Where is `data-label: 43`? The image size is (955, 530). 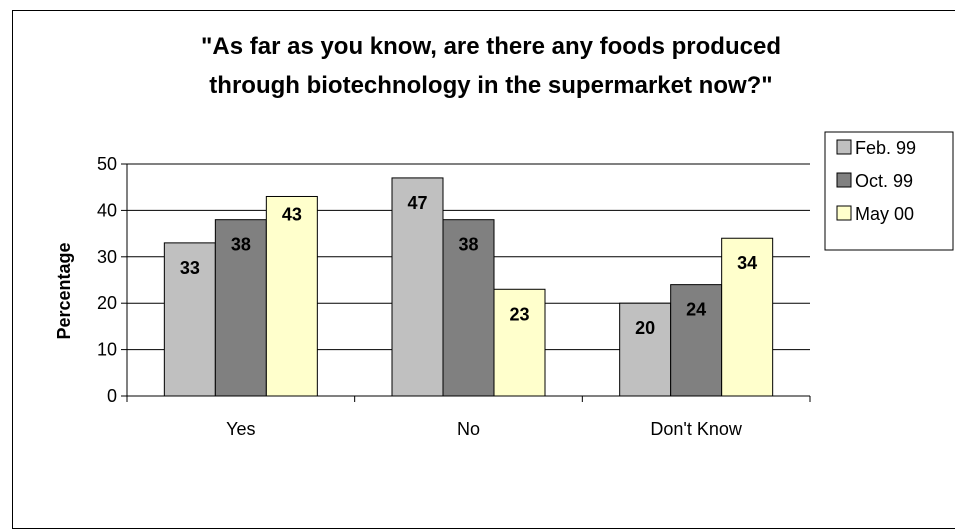
data-label: 43 is located at coordinates (292, 214).